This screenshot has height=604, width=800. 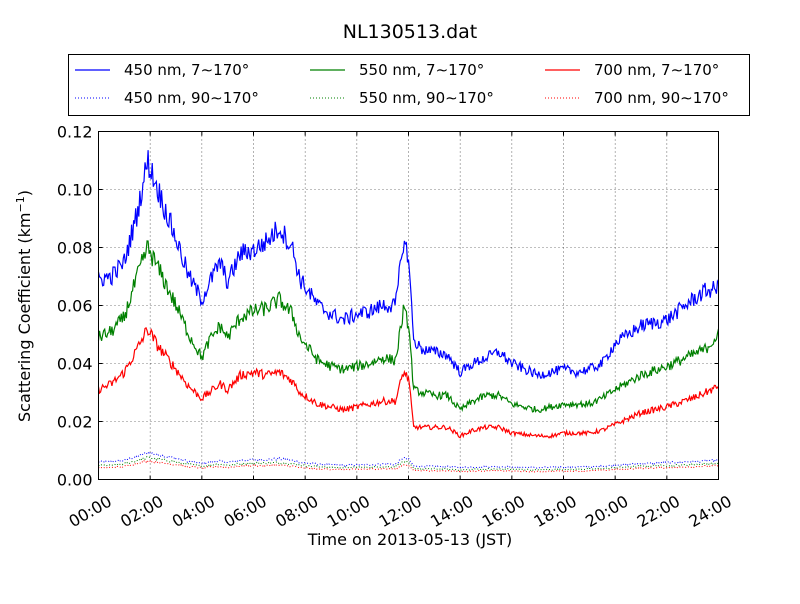 I want to click on y-axis-label-close: ), so click(x=24, y=193).